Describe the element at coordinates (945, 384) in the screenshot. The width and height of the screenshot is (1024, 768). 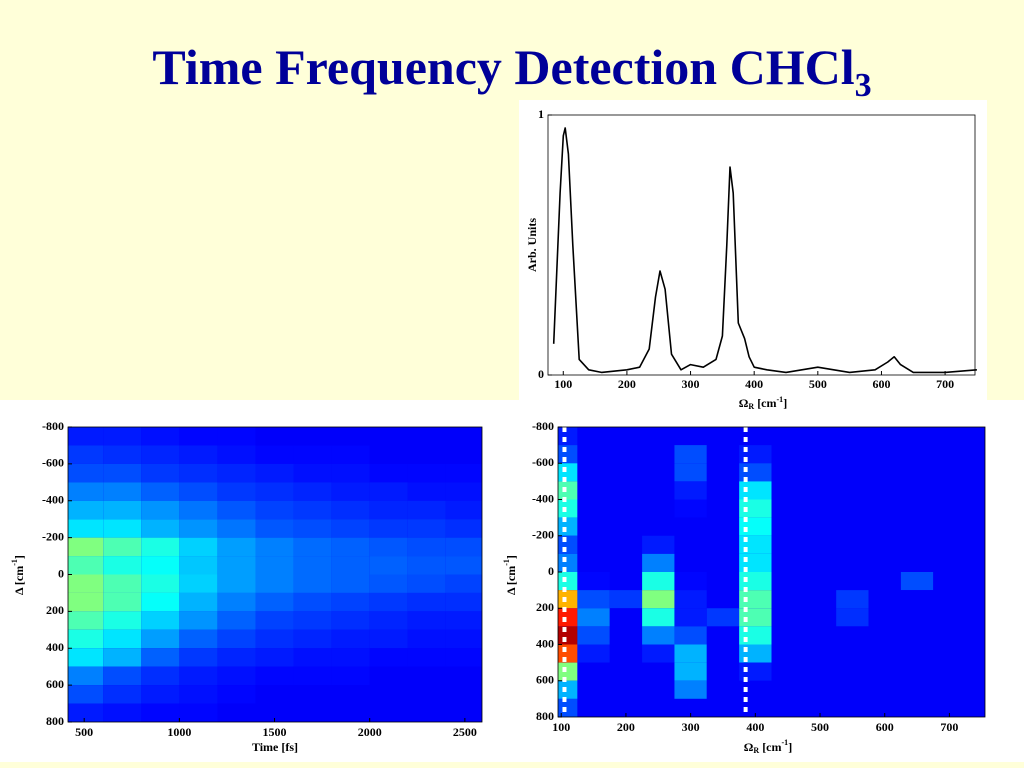
I see `x-tick-label: 700` at that location.